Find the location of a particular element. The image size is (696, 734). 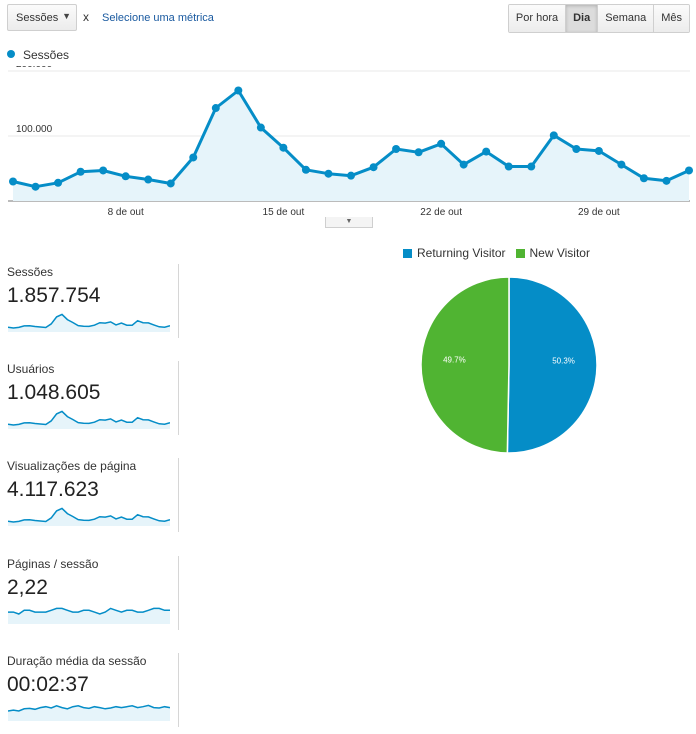

scorecard-sessions: Sessões 1.857.754 is located at coordinates (90, 298).